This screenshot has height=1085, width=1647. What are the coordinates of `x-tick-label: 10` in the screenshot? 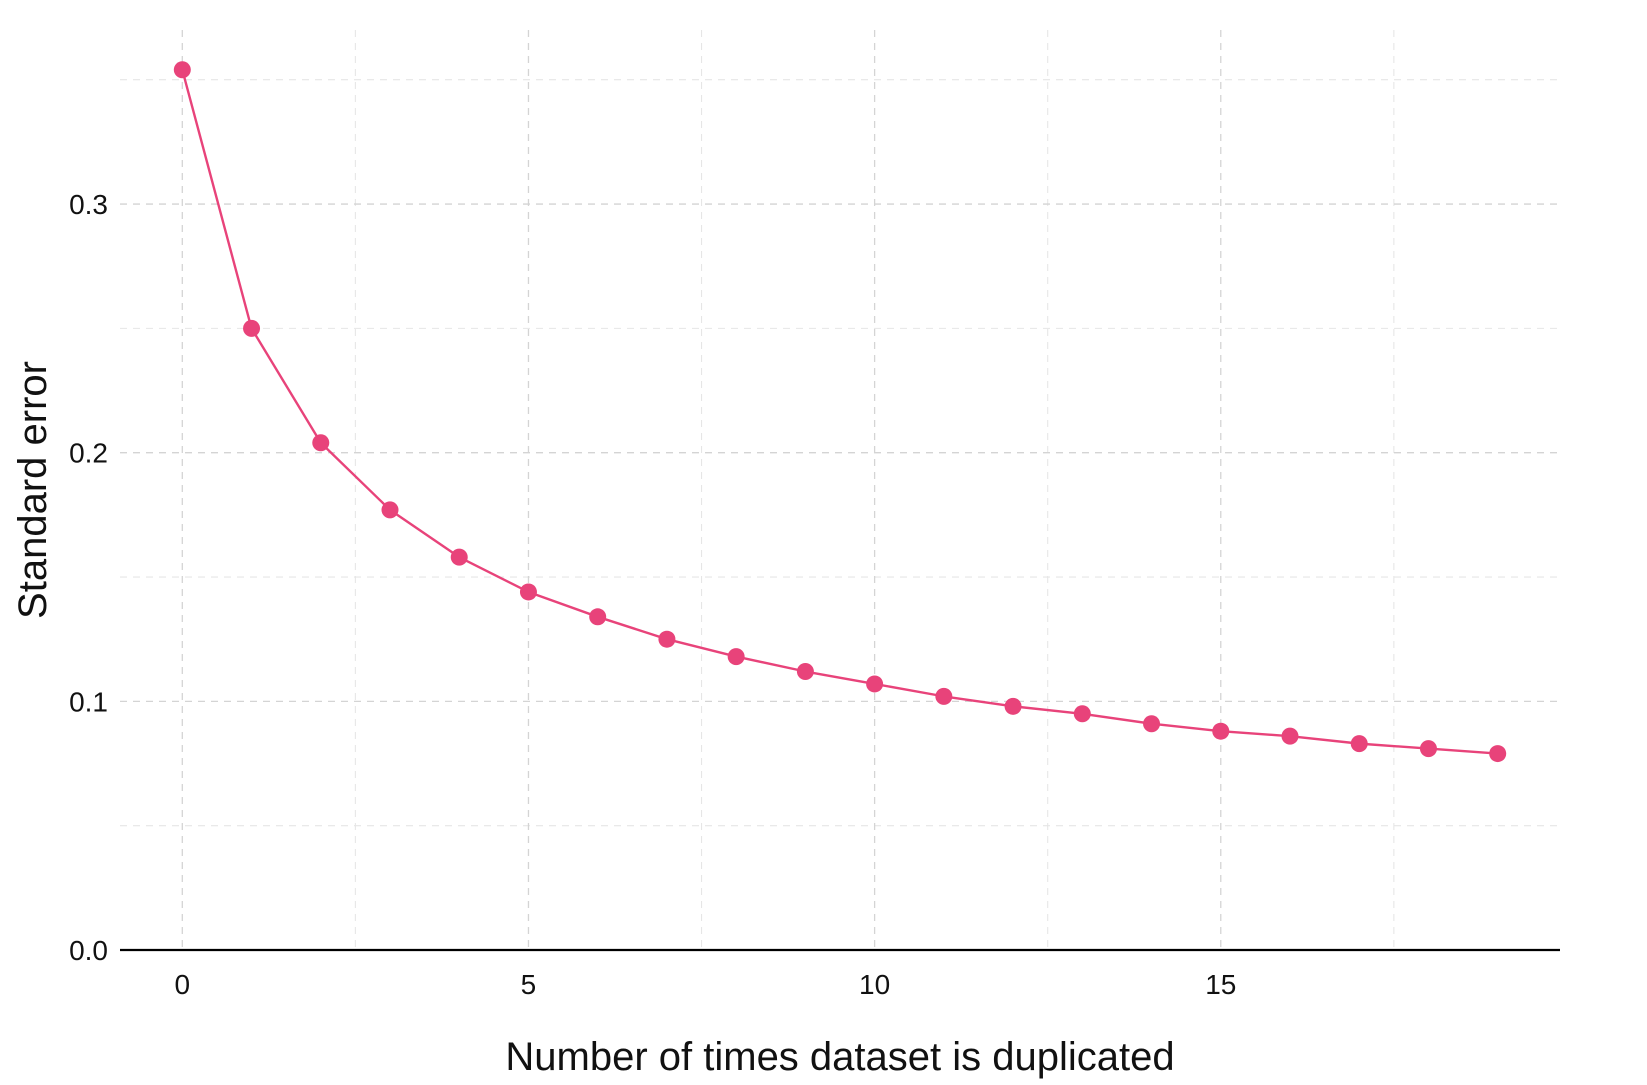 It's located at (874, 984).